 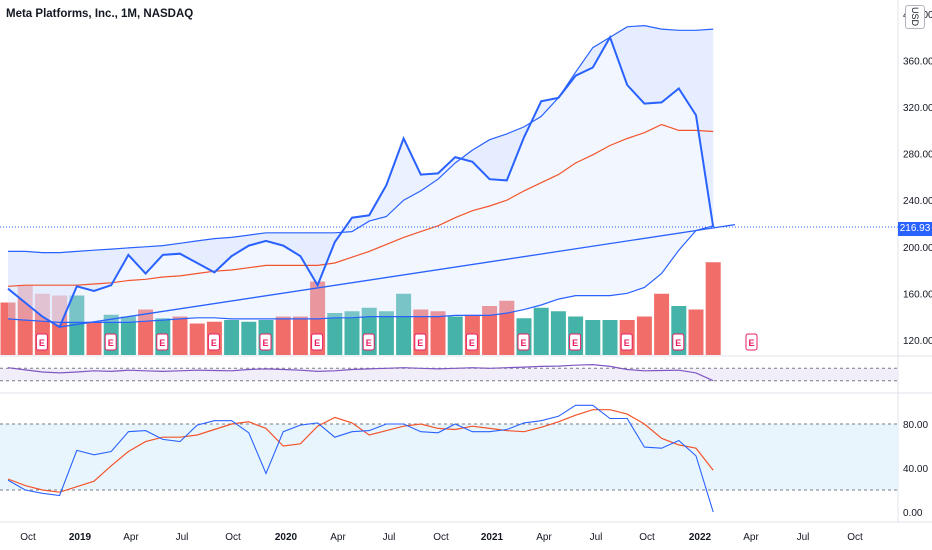 What do you see at coordinates (917, 108) in the screenshot?
I see `price-axis-tick-label: 320.00` at bounding box center [917, 108].